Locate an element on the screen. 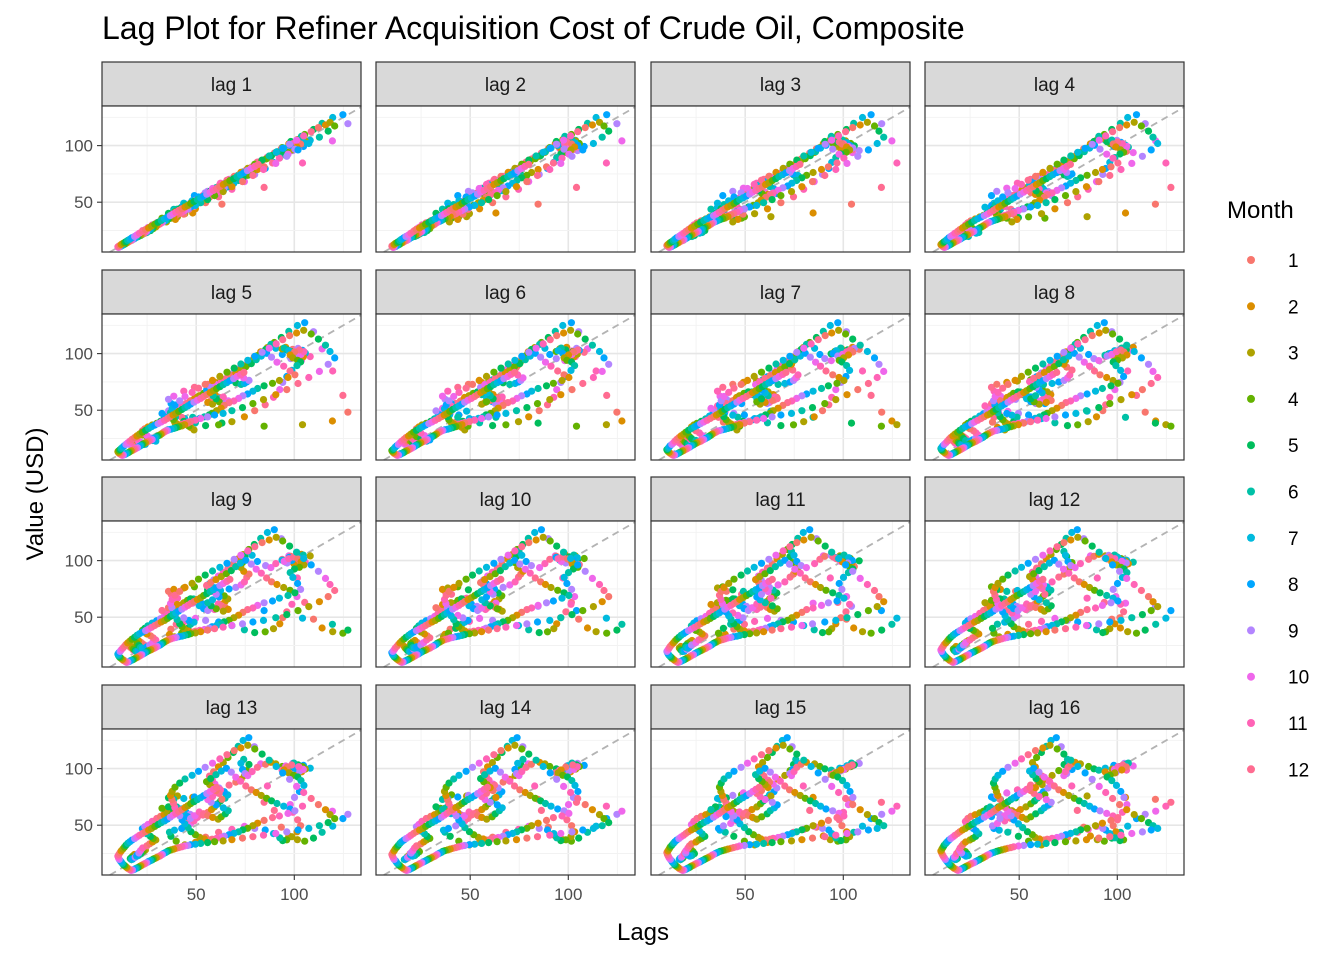 This screenshot has height=960, width=1344. facet-panel-lag-9: lag 9 is located at coordinates (231, 572).